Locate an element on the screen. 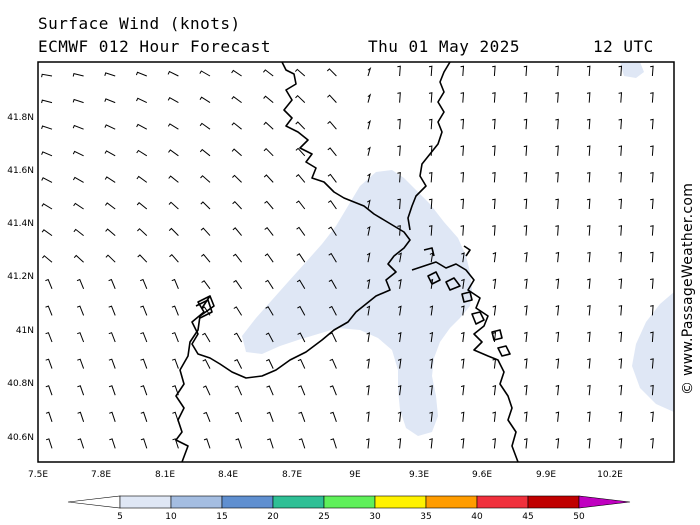  legend-label: 45 is located at coordinates (527, 517).